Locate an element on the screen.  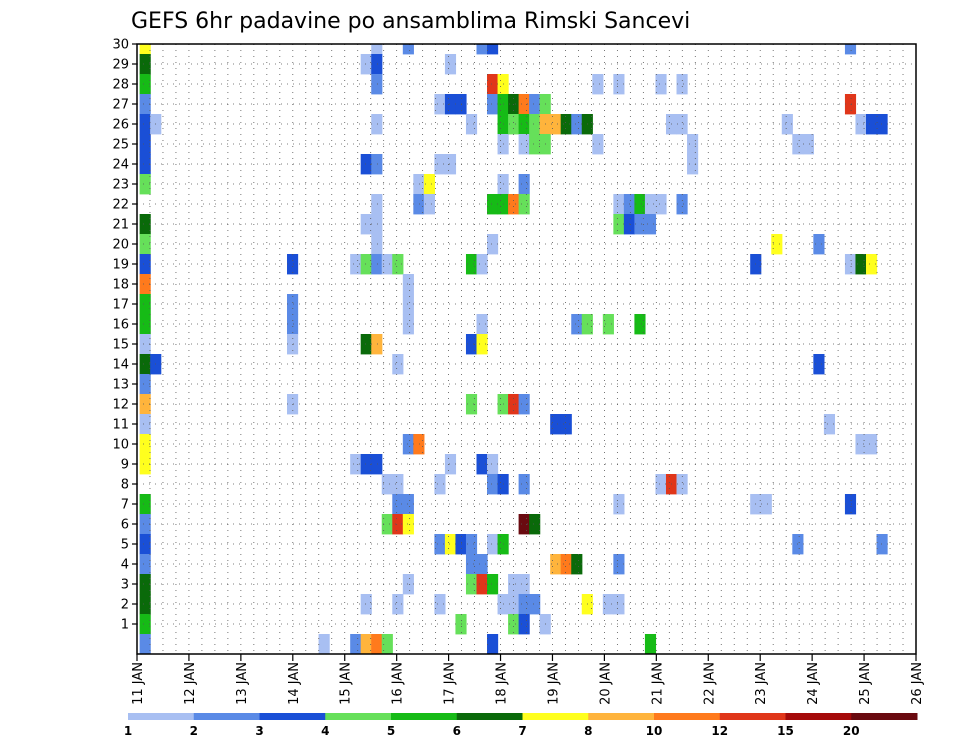
colorbar-label: 1 is located at coordinates (128, 731).